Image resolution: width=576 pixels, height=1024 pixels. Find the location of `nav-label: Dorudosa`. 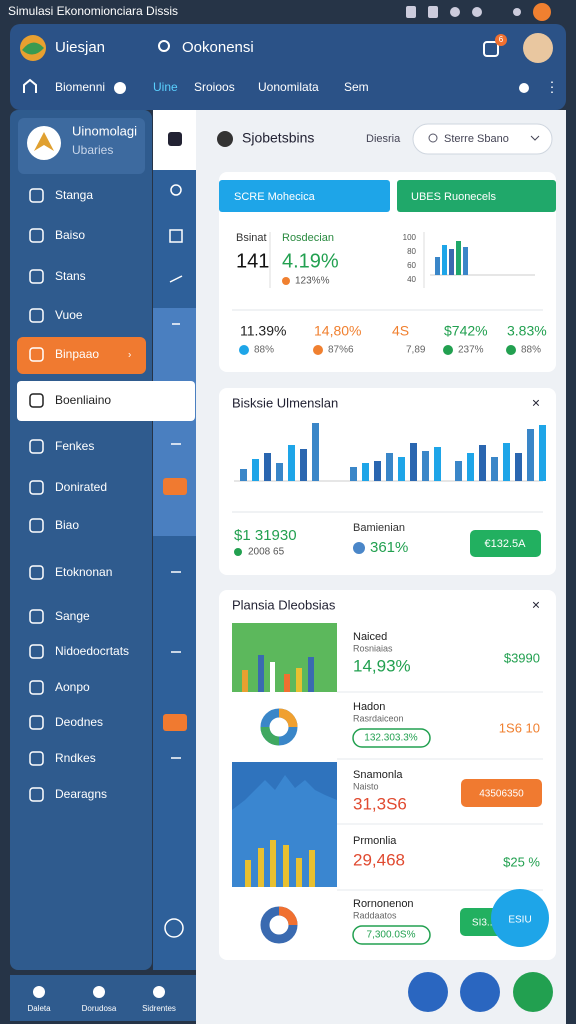

nav-label: Dorudosa is located at coordinates (99, 1008).